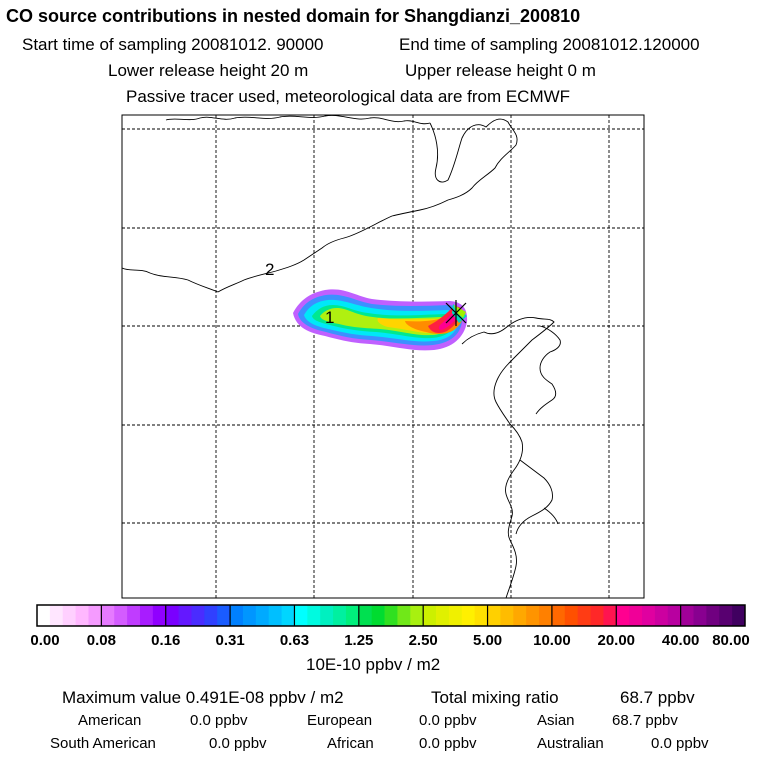 The width and height of the screenshot is (768, 768). I want to click on total-mixing-value: 68.7 ppbv, so click(657, 697).